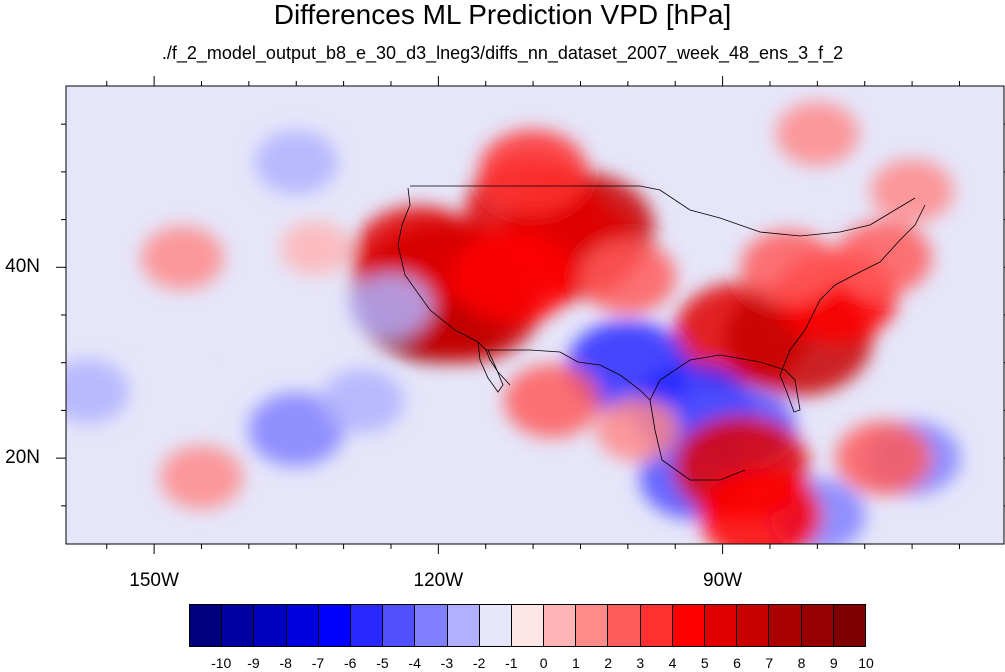 Image resolution: width=1005 pixels, height=672 pixels. What do you see at coordinates (725, 383) in the screenshot?
I see `gulf-coastline` at bounding box center [725, 383].